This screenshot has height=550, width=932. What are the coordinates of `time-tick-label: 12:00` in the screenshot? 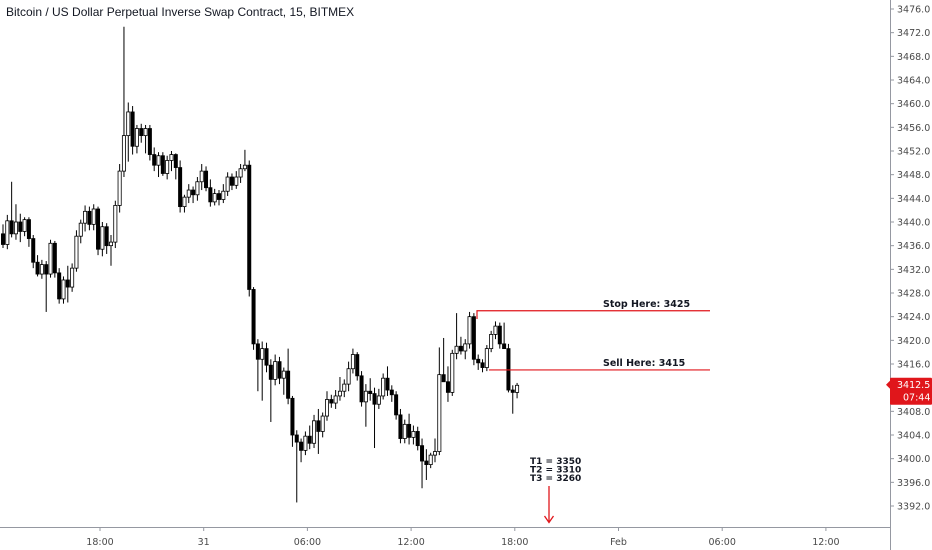 It's located at (410, 542).